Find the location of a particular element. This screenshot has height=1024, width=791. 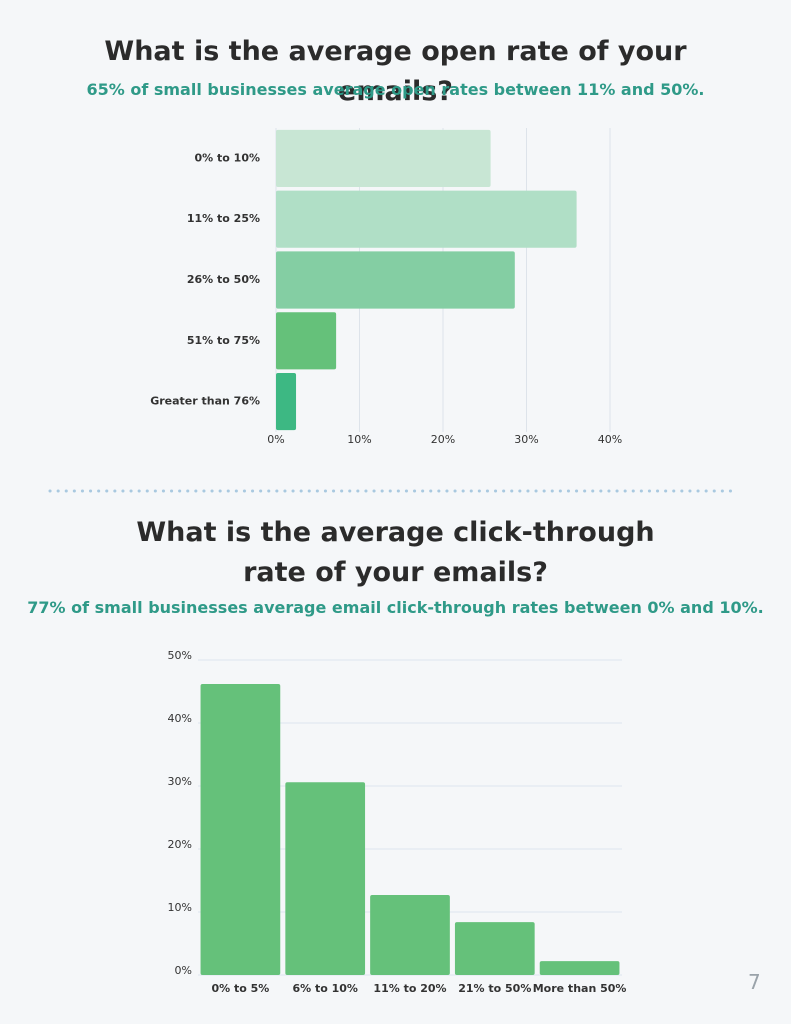

x-tick-label: 21% to 50% is located at coordinates (494, 988).